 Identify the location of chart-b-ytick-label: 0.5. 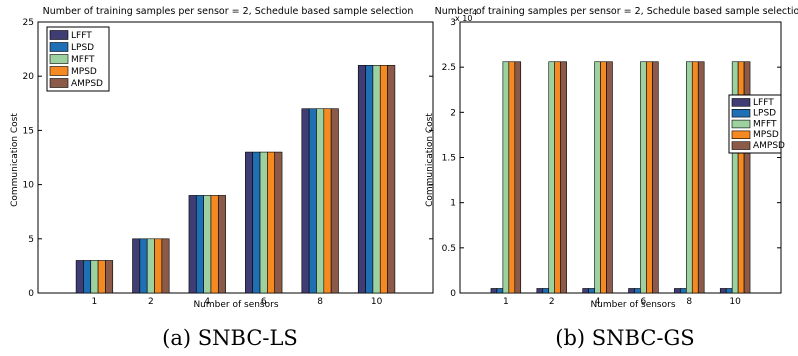
(449, 249).